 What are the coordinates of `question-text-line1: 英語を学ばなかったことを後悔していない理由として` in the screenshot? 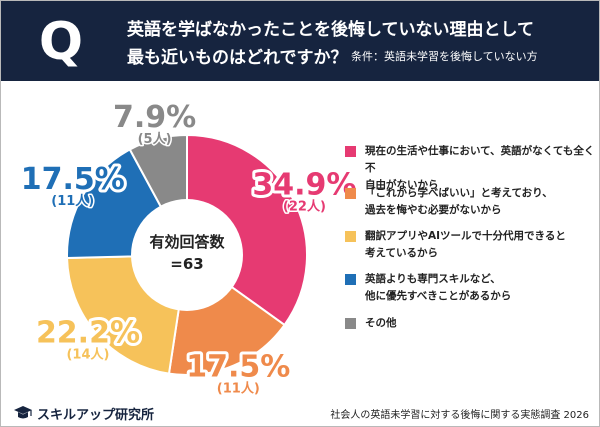 It's located at (330, 30).